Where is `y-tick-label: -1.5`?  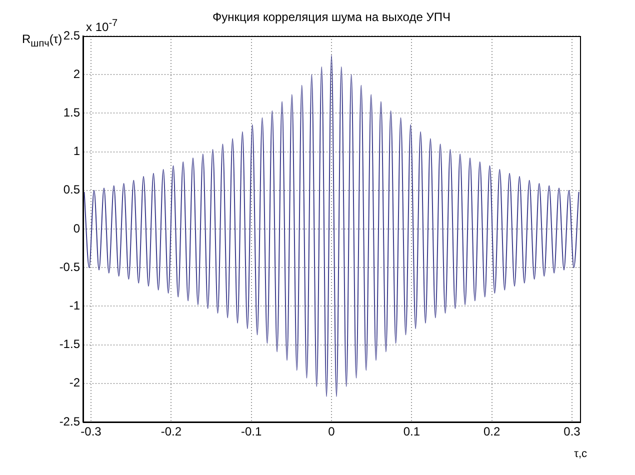 y-tick-label: -1.5 is located at coordinates (69, 344).